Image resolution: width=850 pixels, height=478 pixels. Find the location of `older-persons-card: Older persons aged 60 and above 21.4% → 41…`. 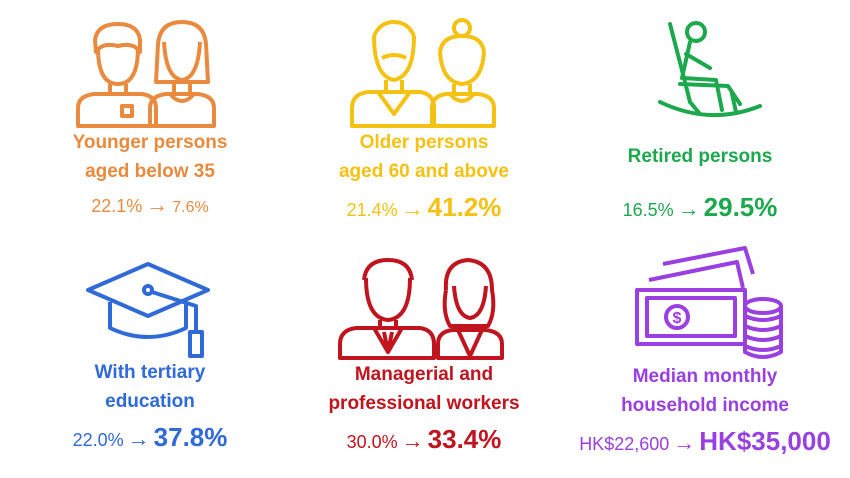

older-persons-card: Older persons aged 60 and above 21.4% → 41… is located at coordinates (424, 120).